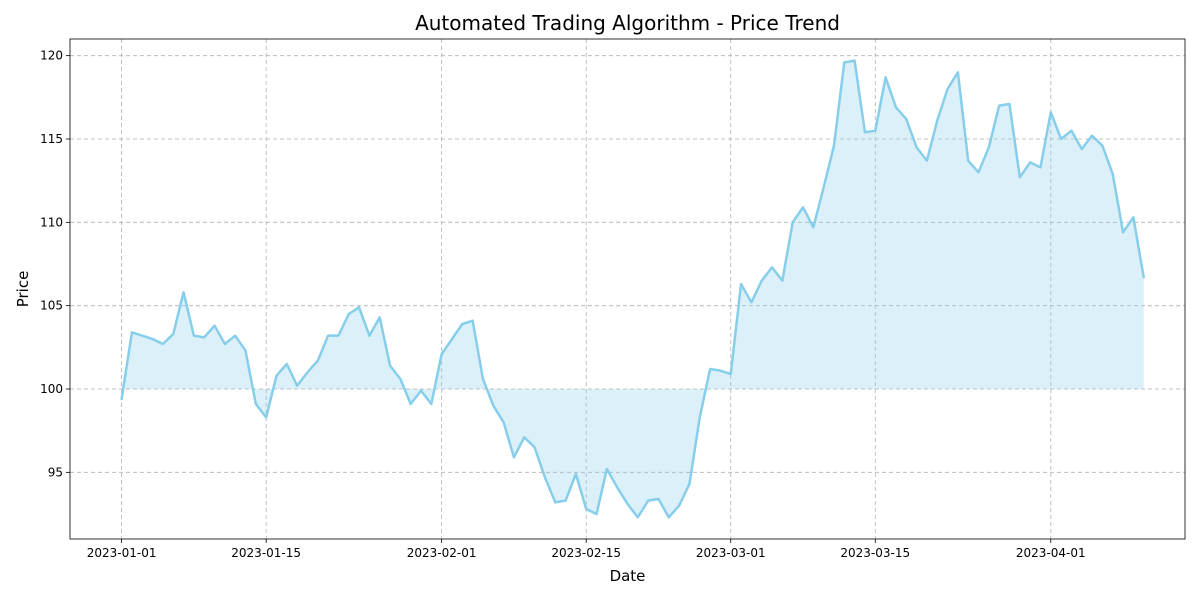 The width and height of the screenshot is (1200, 600). I want to click on x-tick-label: 2023-03-01, so click(731, 553).